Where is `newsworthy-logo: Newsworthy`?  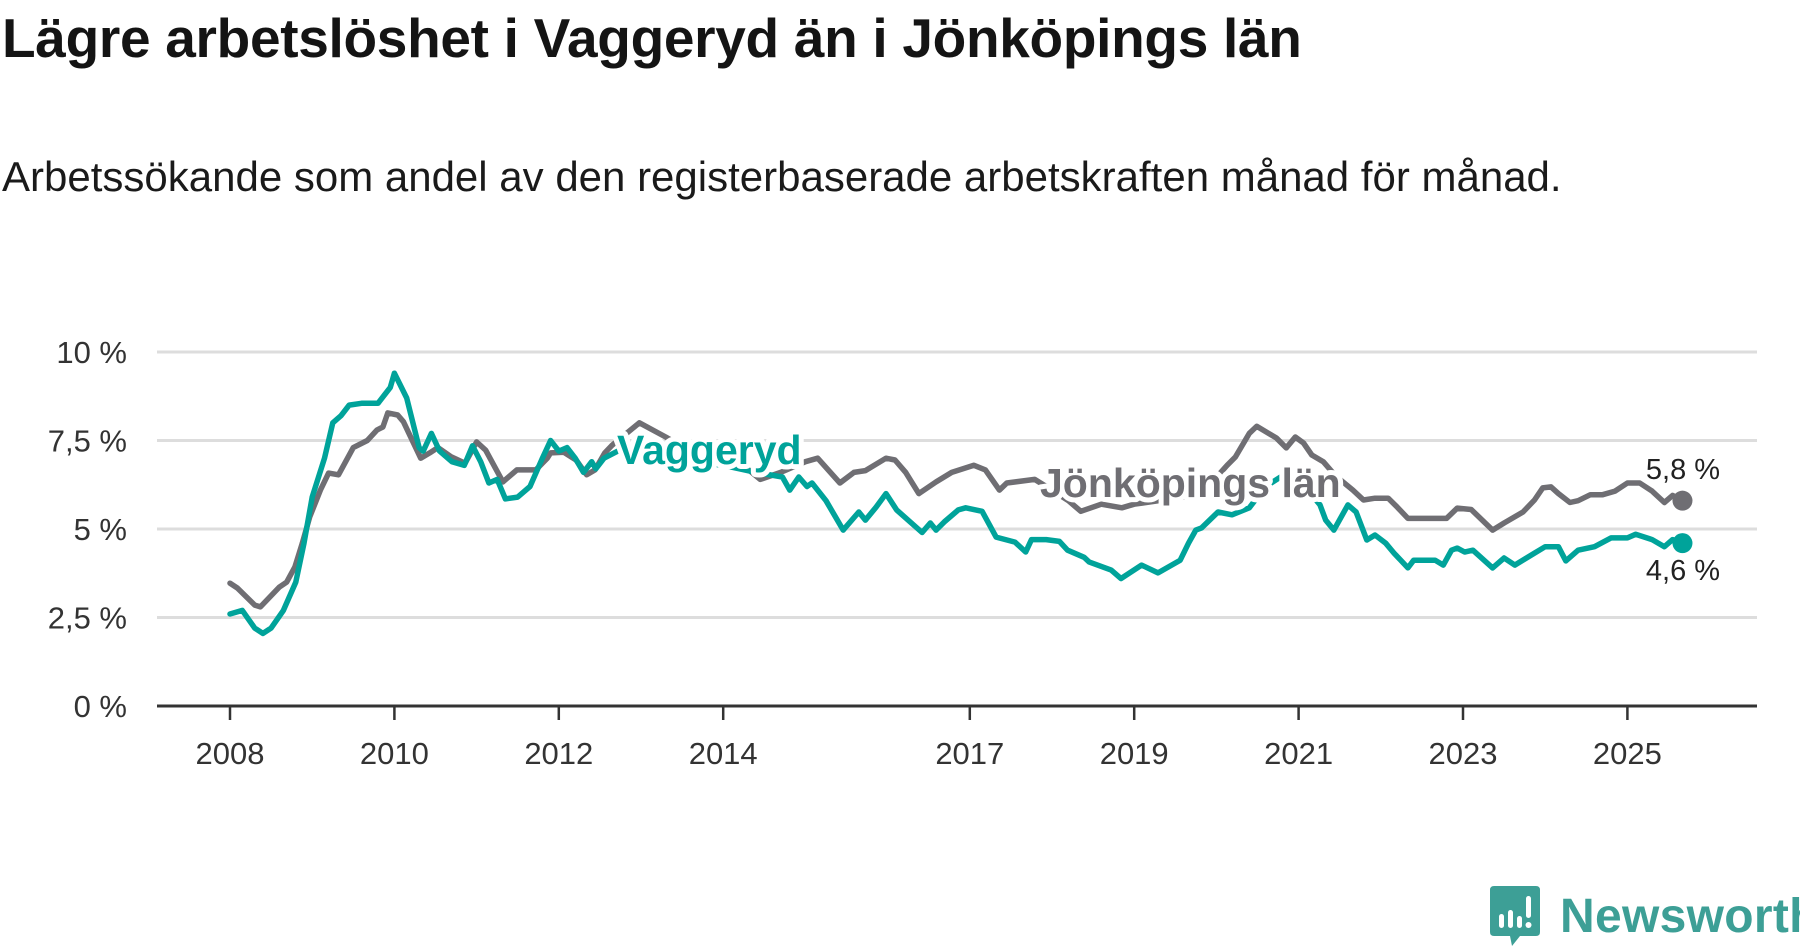 newsworthy-logo: Newsworthy is located at coordinates (1645, 916).